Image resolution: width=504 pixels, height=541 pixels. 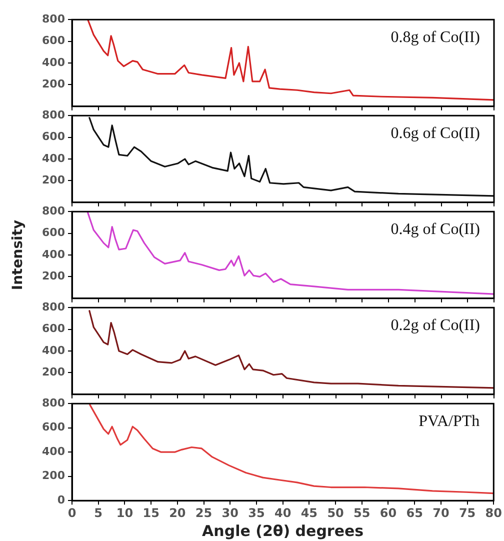 I want to click on x-tick-label: 30, so click(x=230, y=513).